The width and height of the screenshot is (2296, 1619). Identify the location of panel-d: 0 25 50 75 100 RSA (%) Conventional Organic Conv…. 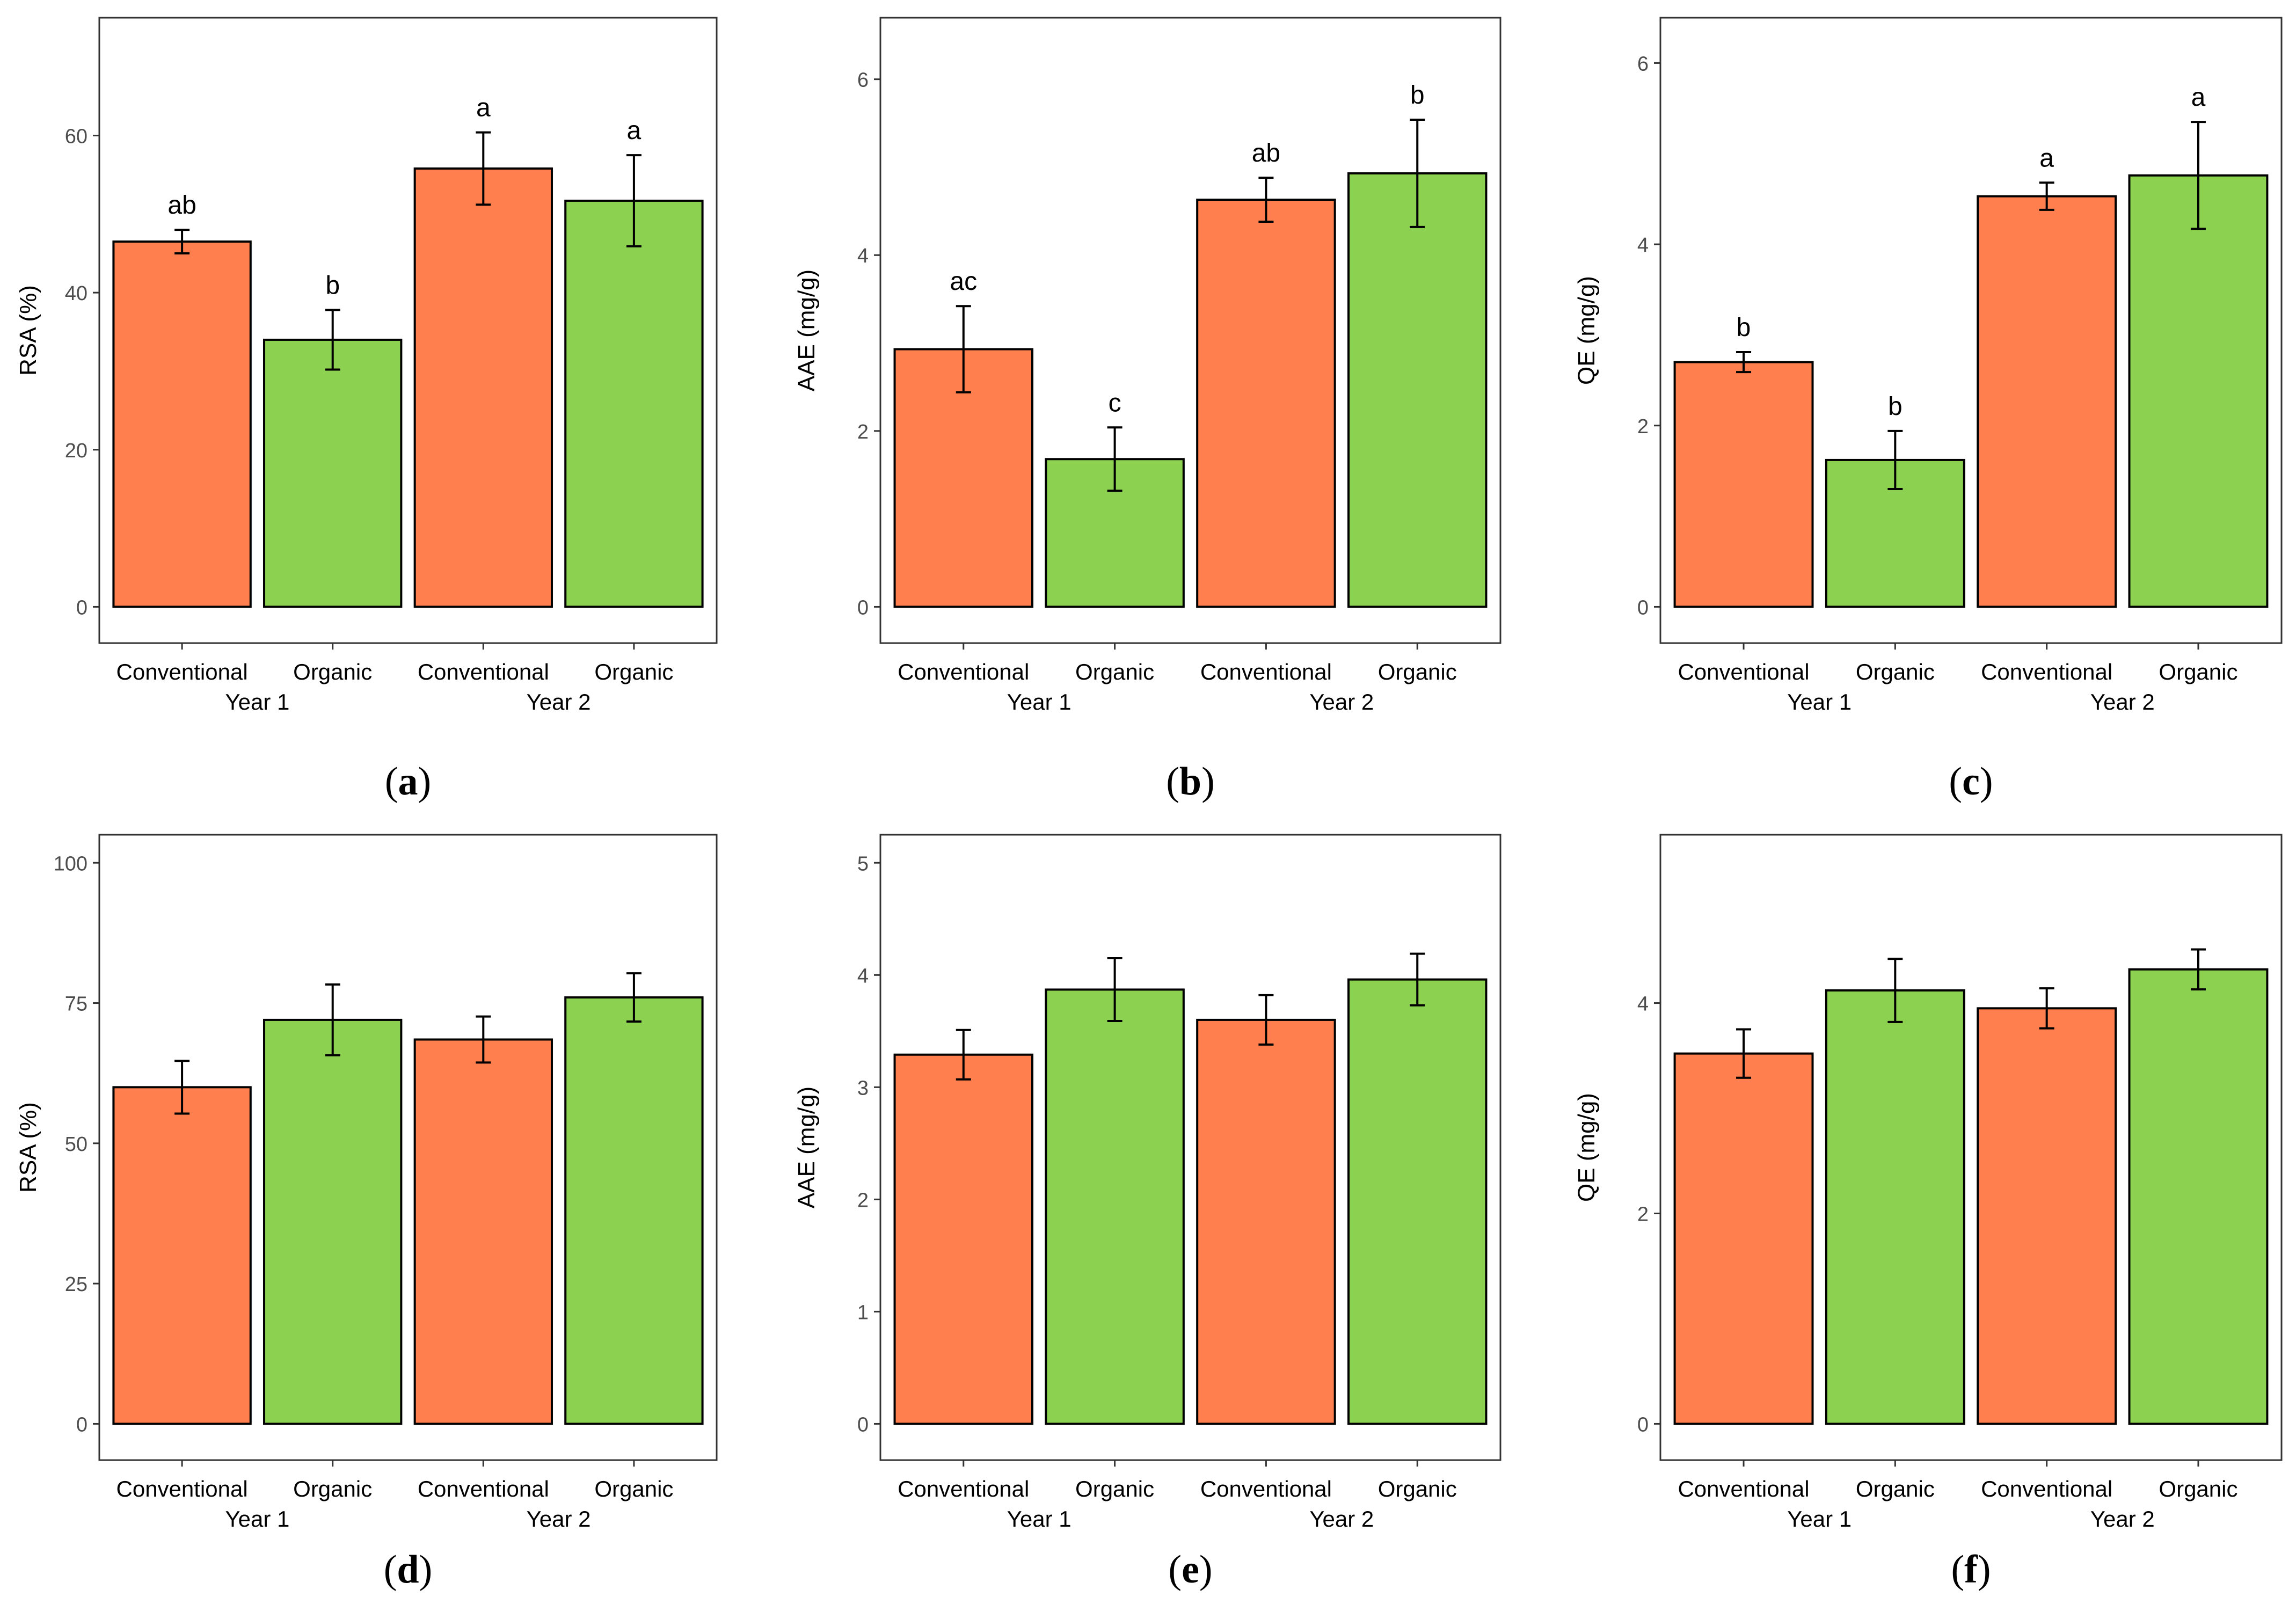
(366, 1213).